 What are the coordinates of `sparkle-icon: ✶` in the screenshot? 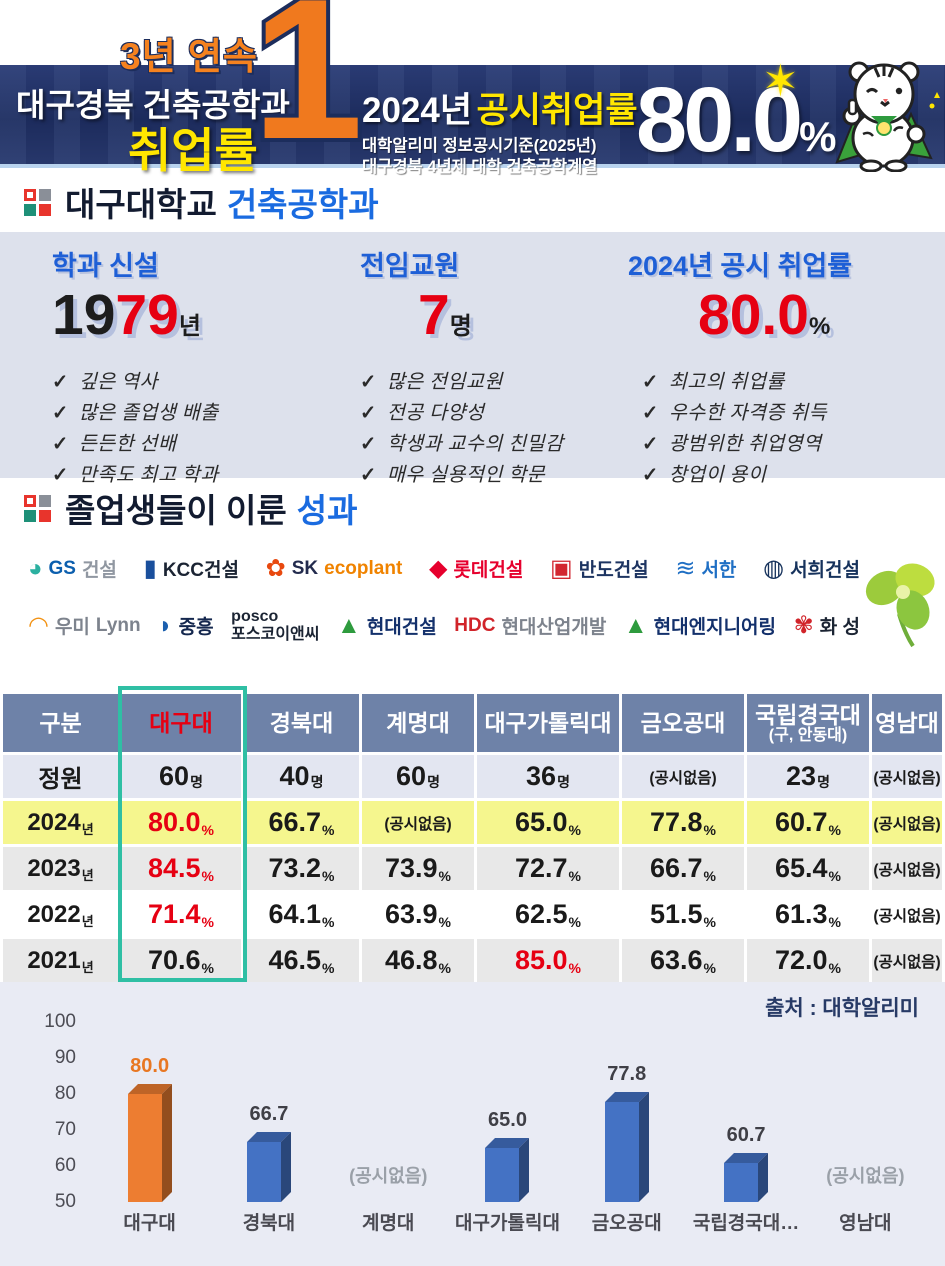 It's located at (780, 81).